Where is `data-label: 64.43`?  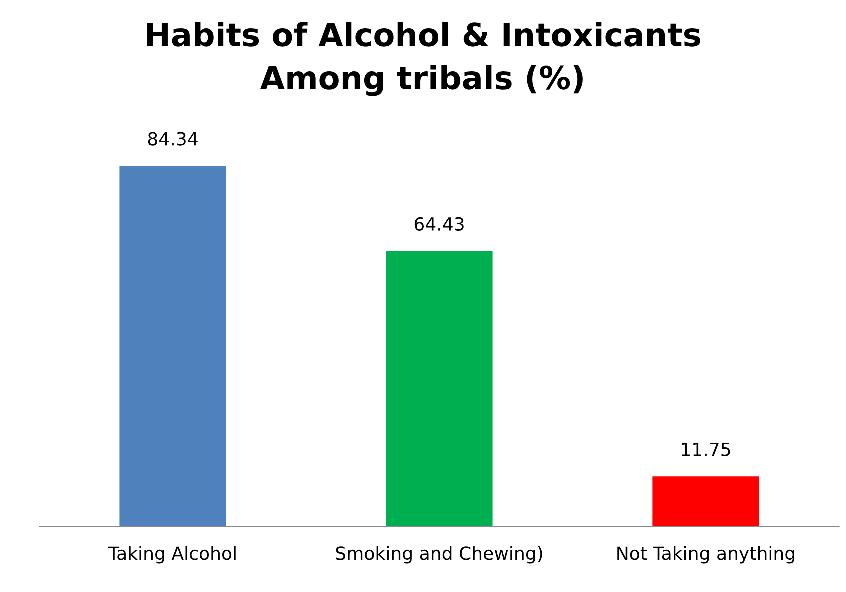
data-label: 64.43 is located at coordinates (439, 224).